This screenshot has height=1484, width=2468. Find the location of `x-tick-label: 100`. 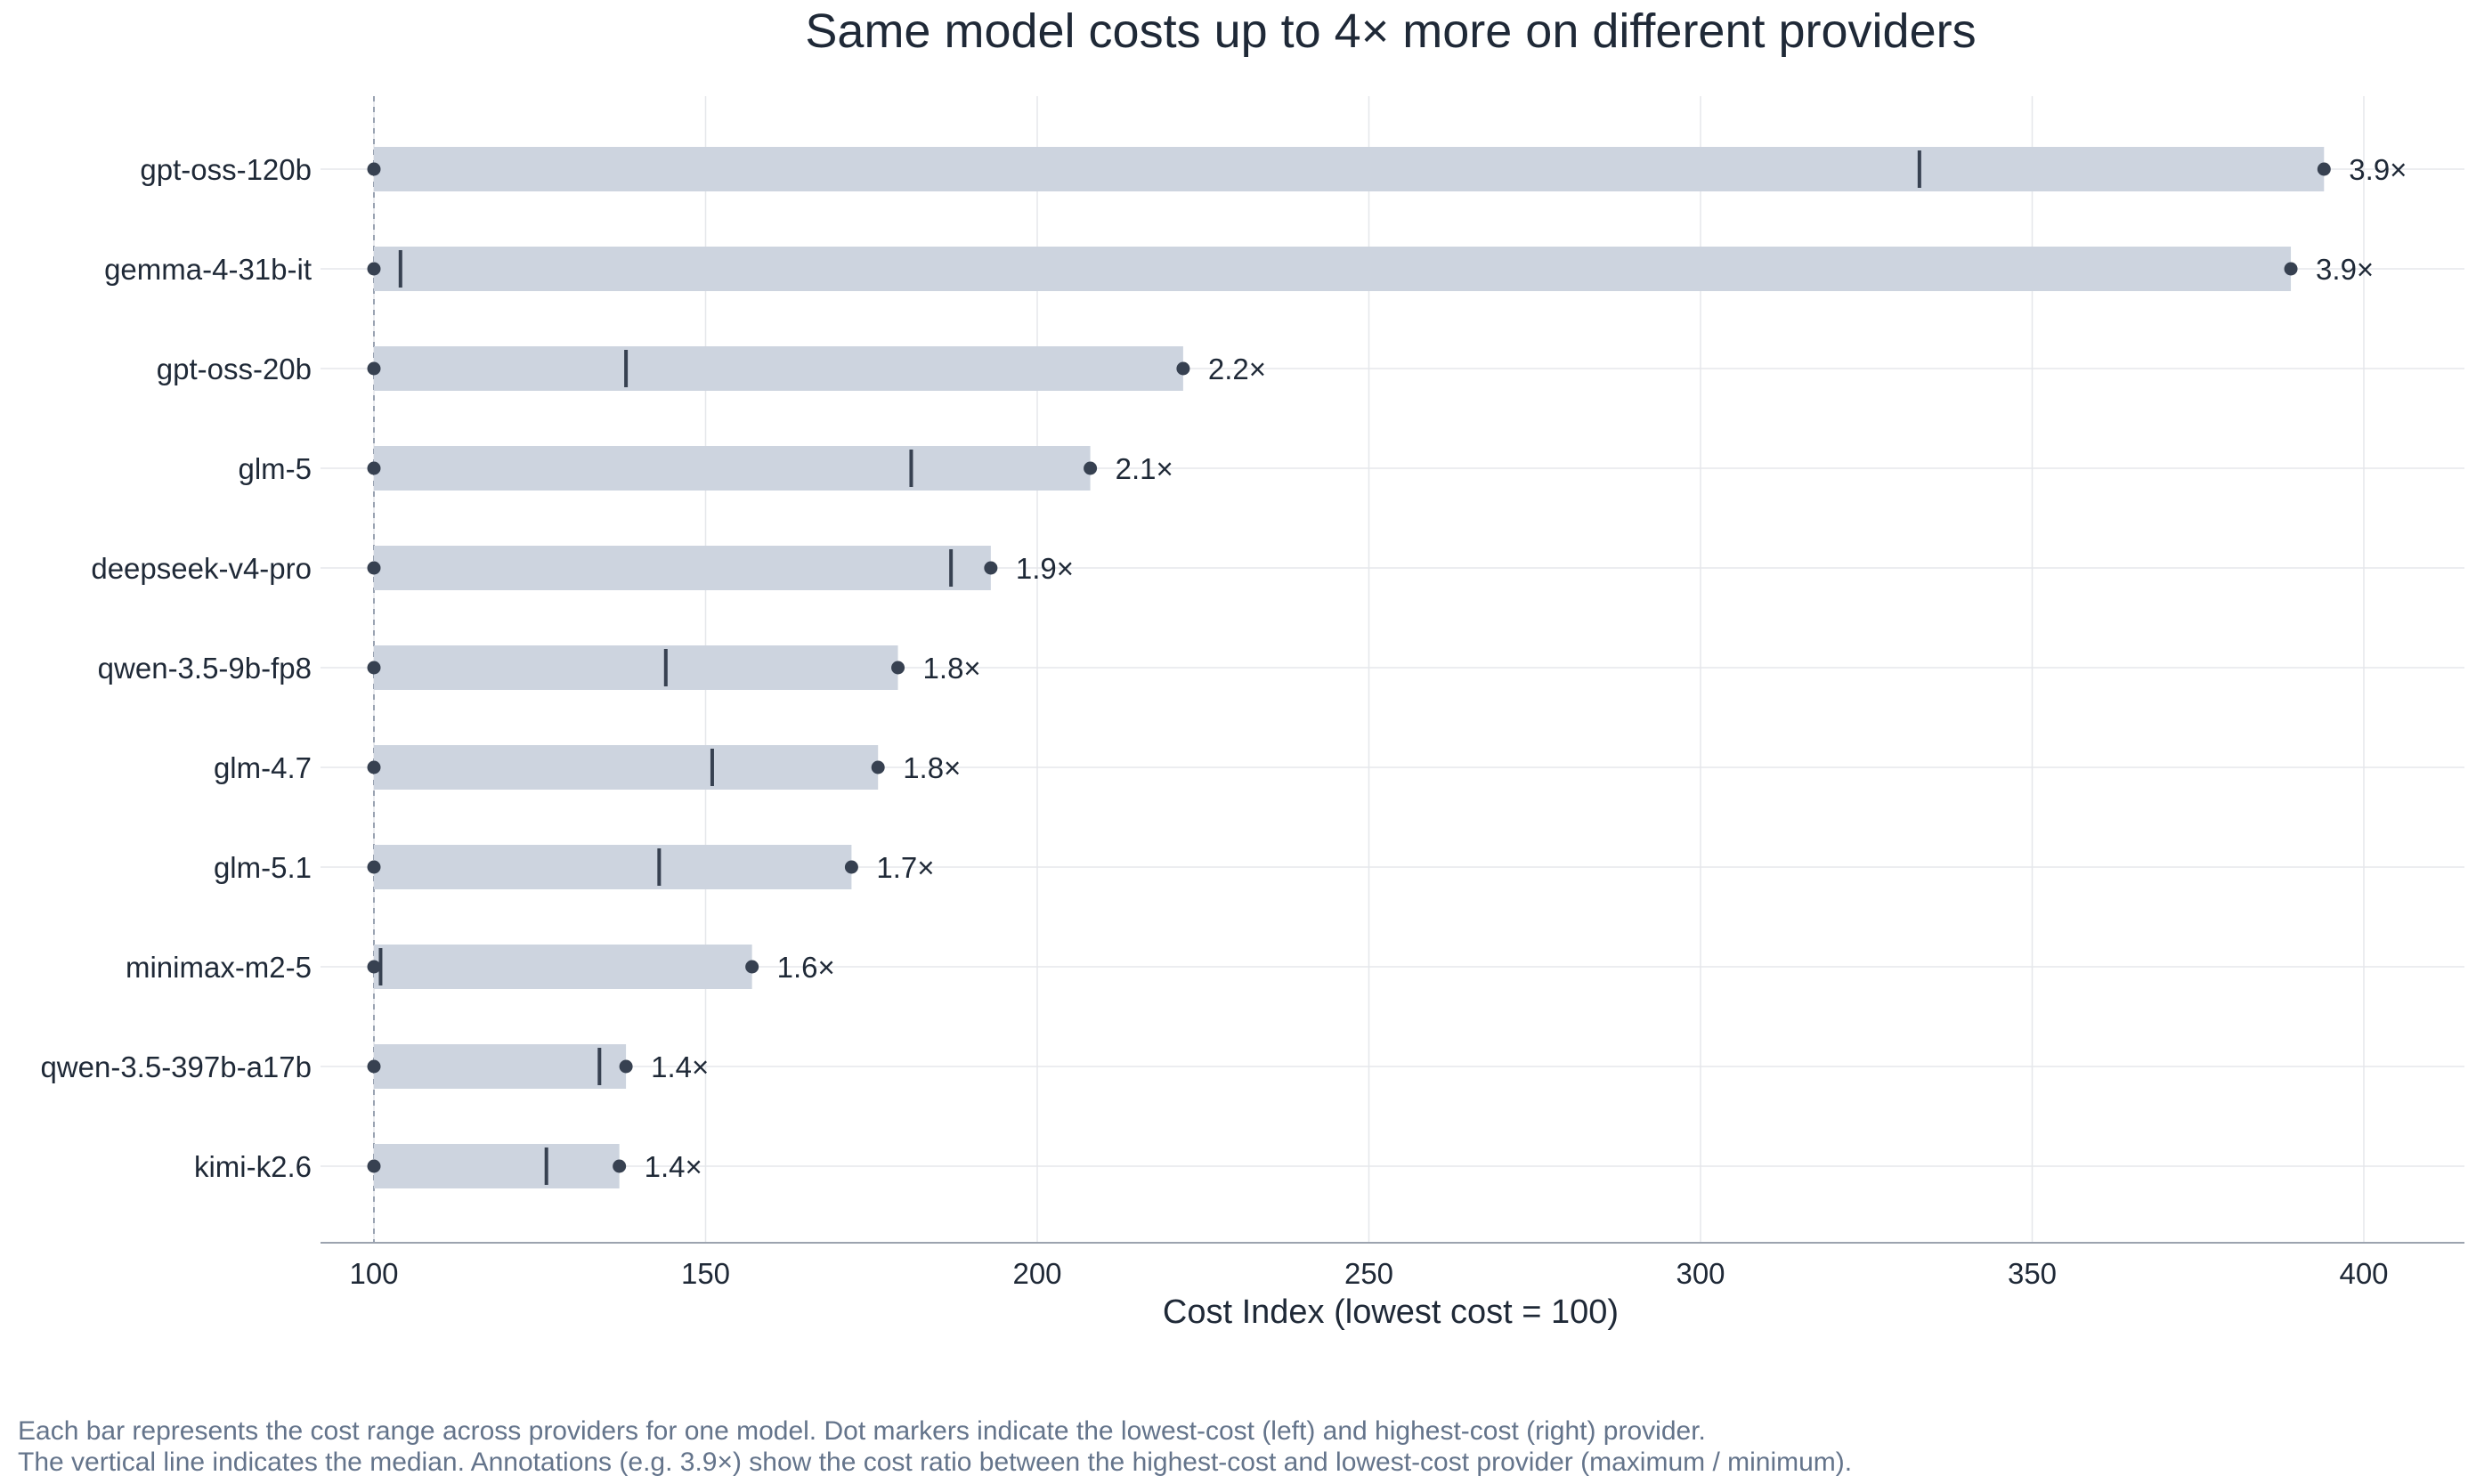

x-tick-label: 100 is located at coordinates (373, 1273).